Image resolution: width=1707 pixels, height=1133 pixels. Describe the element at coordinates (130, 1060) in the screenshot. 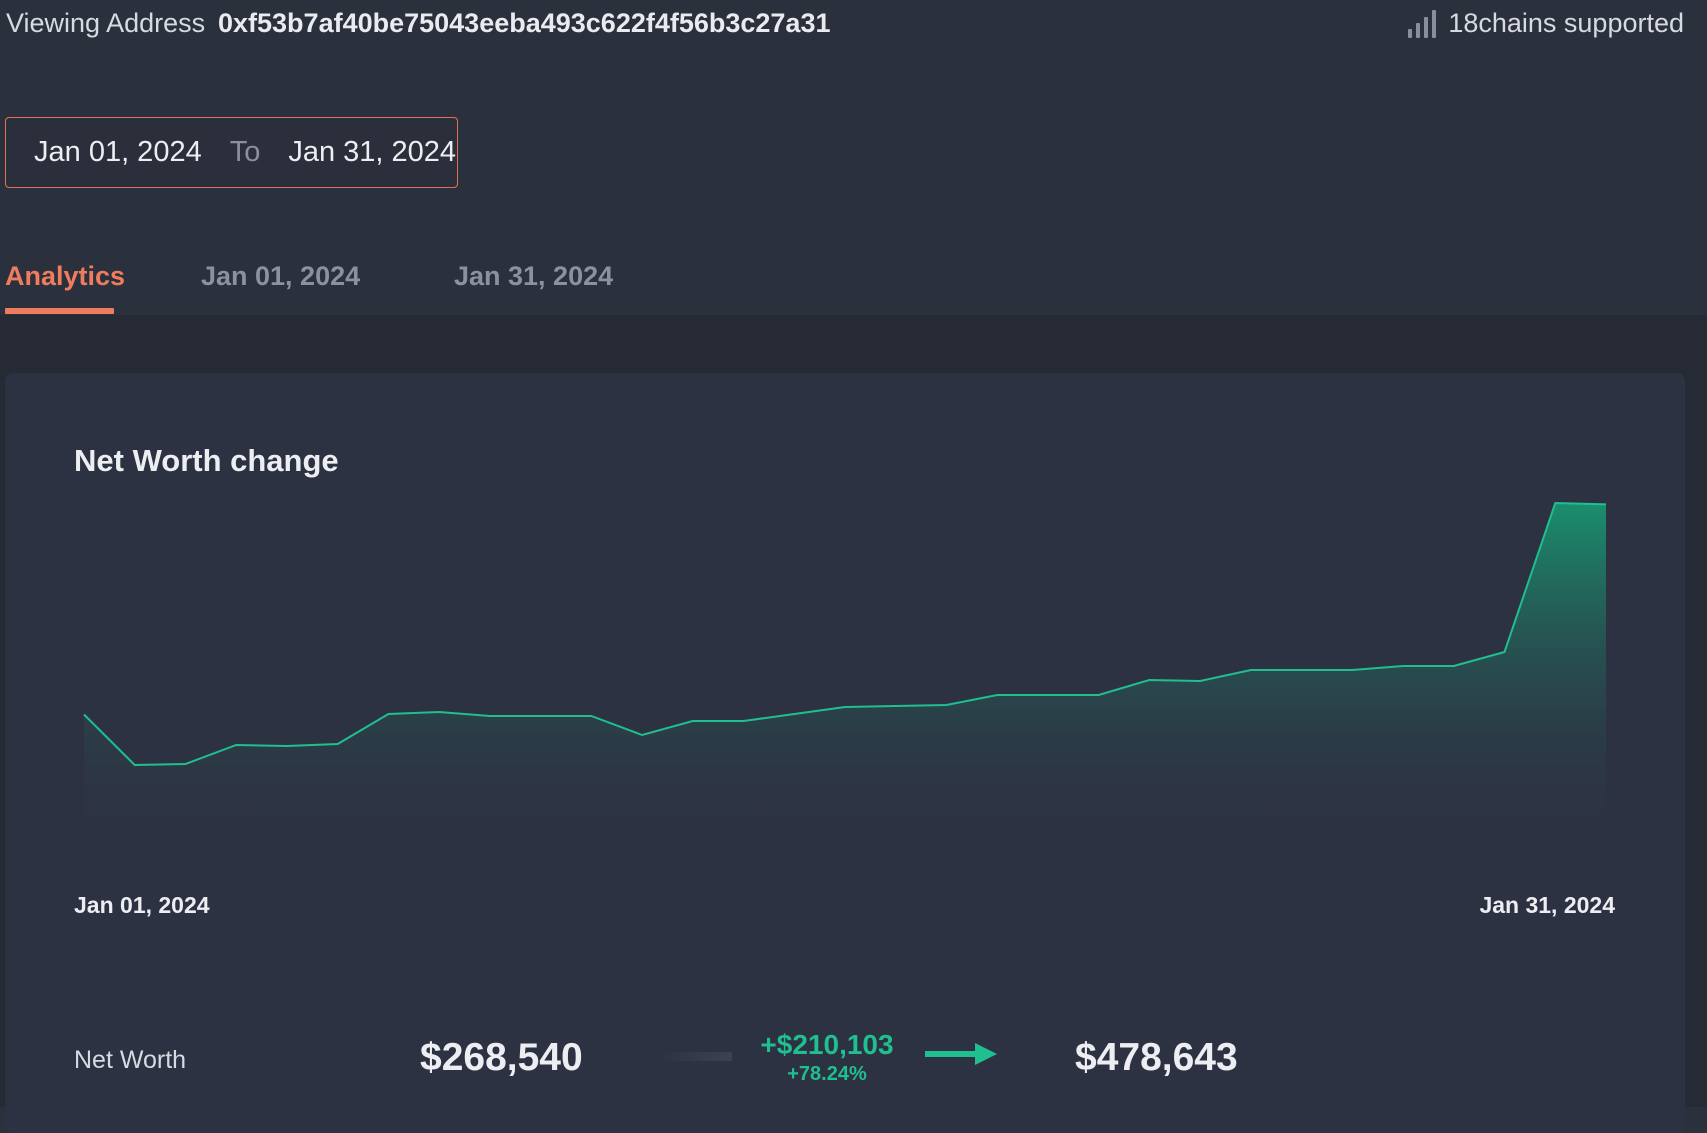

I see `net-worth-label: Net Worth` at that location.